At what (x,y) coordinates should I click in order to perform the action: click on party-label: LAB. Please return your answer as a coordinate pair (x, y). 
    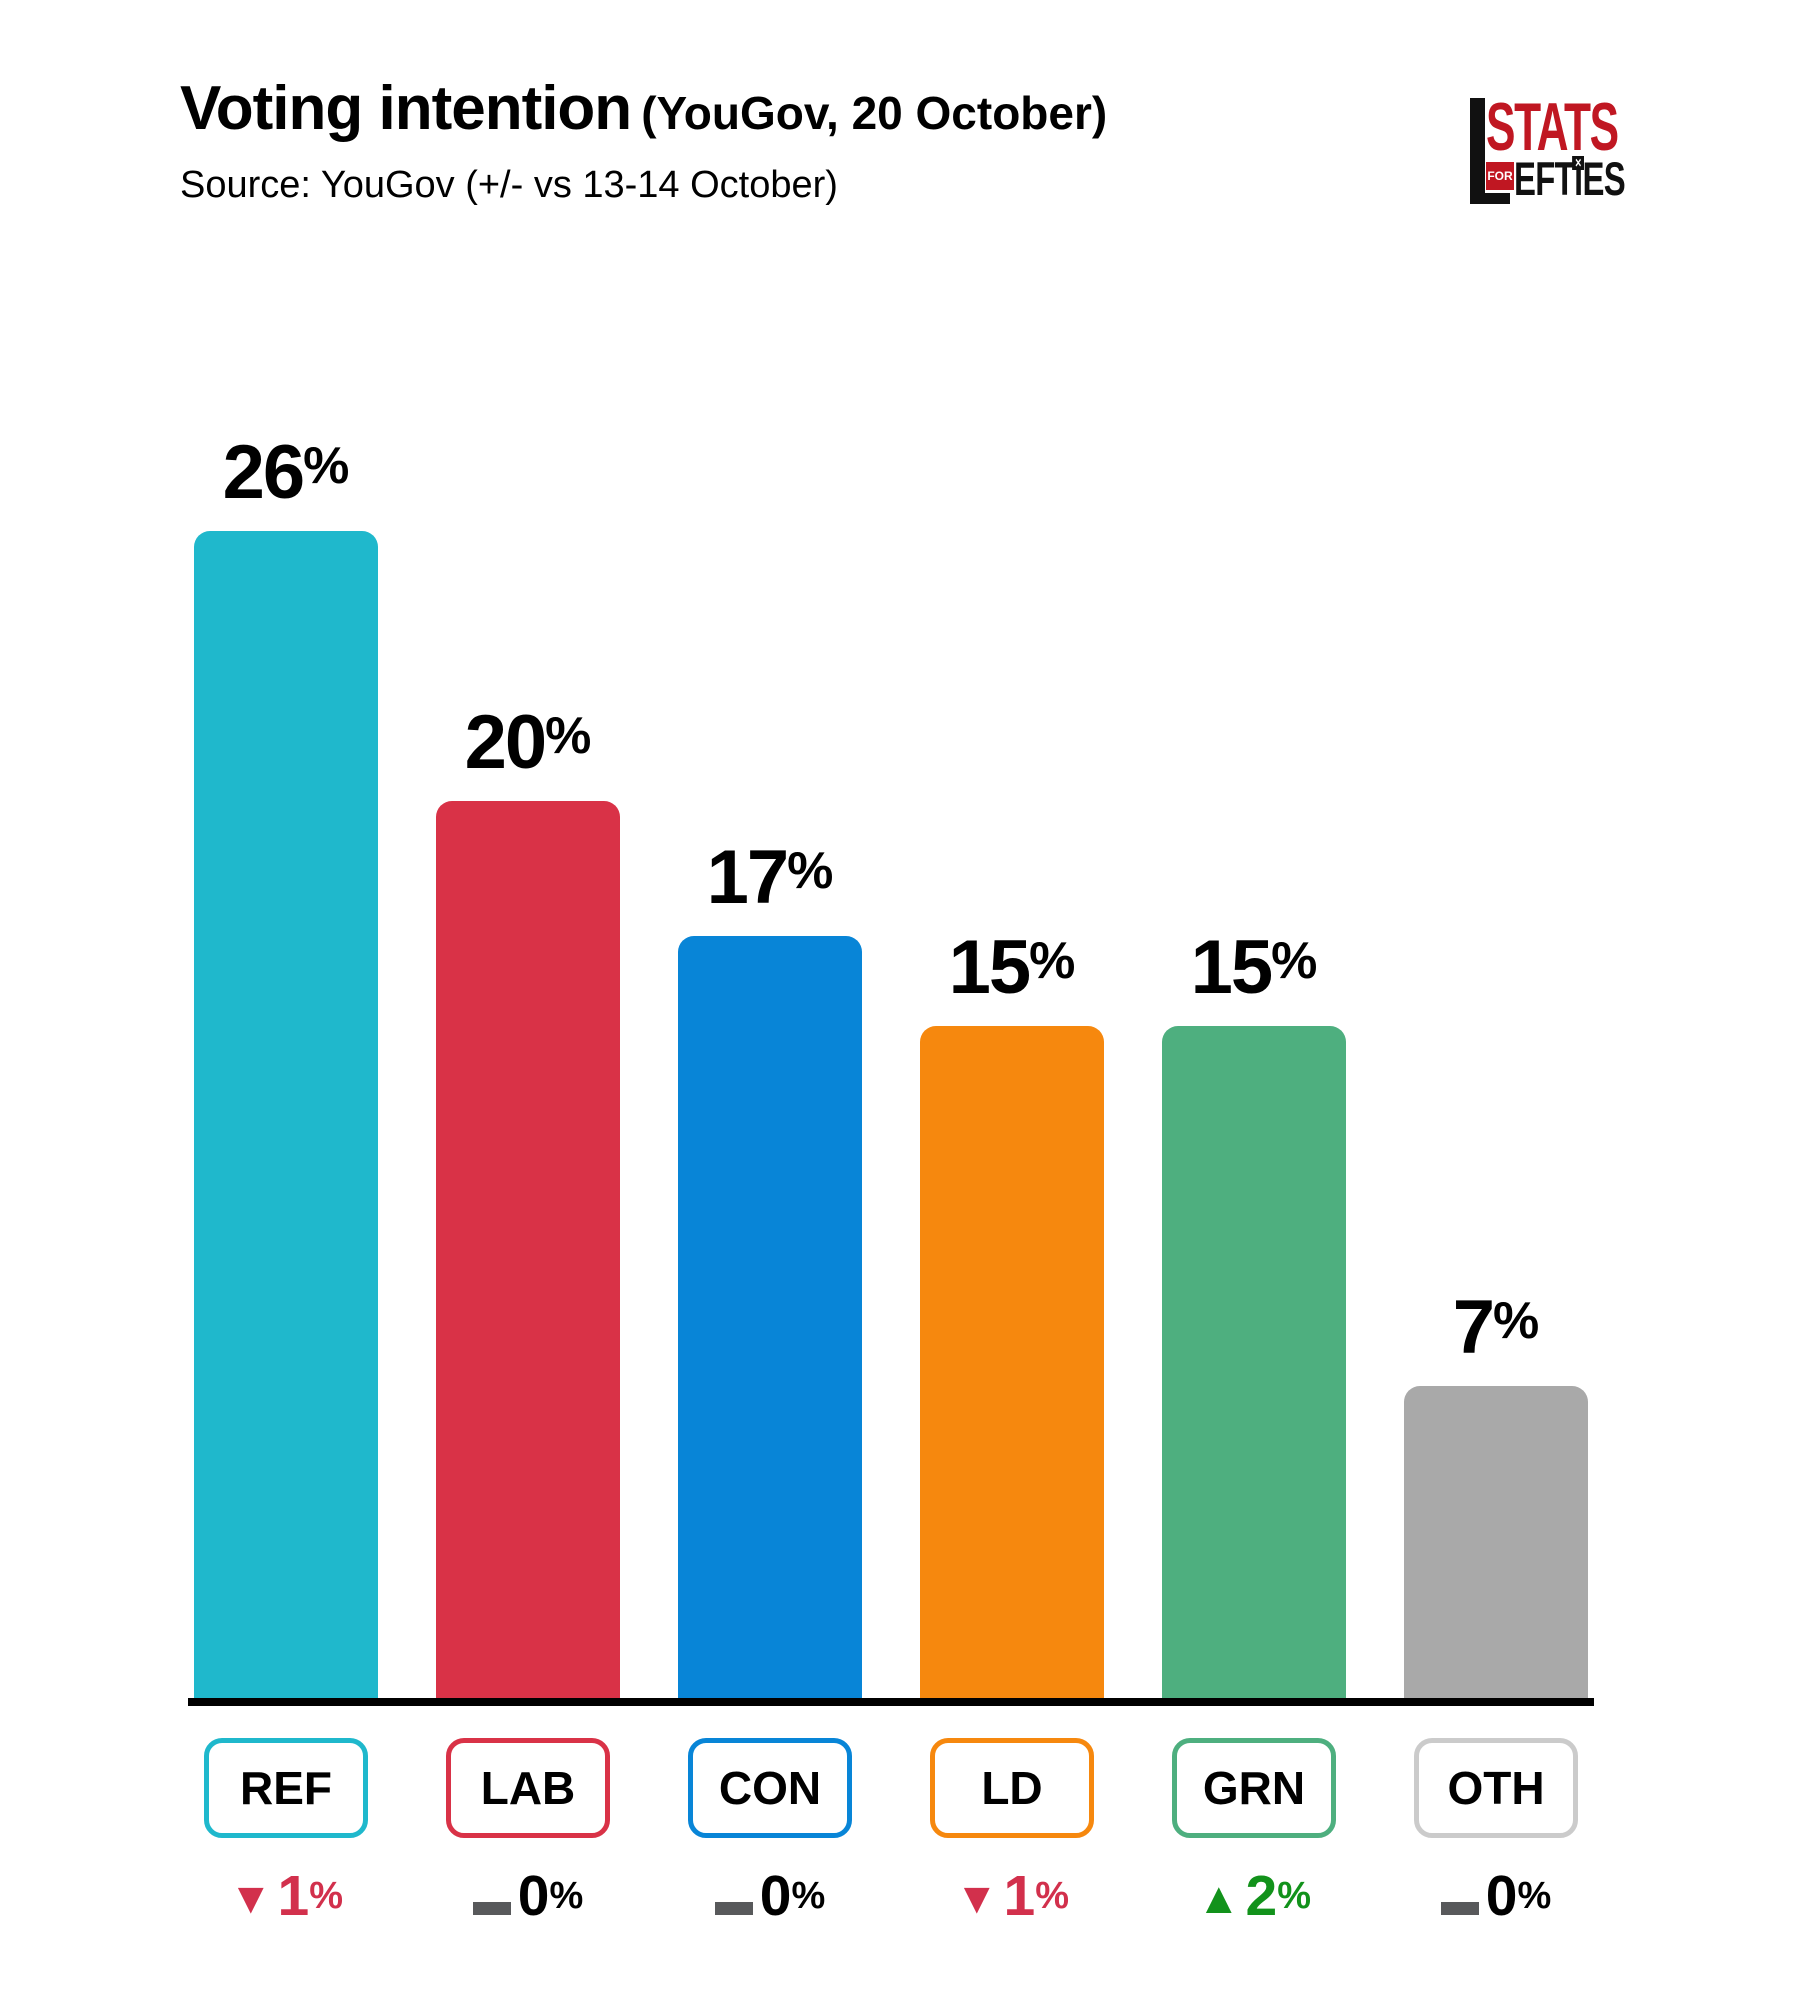
    Looking at the image, I should click on (528, 1788).